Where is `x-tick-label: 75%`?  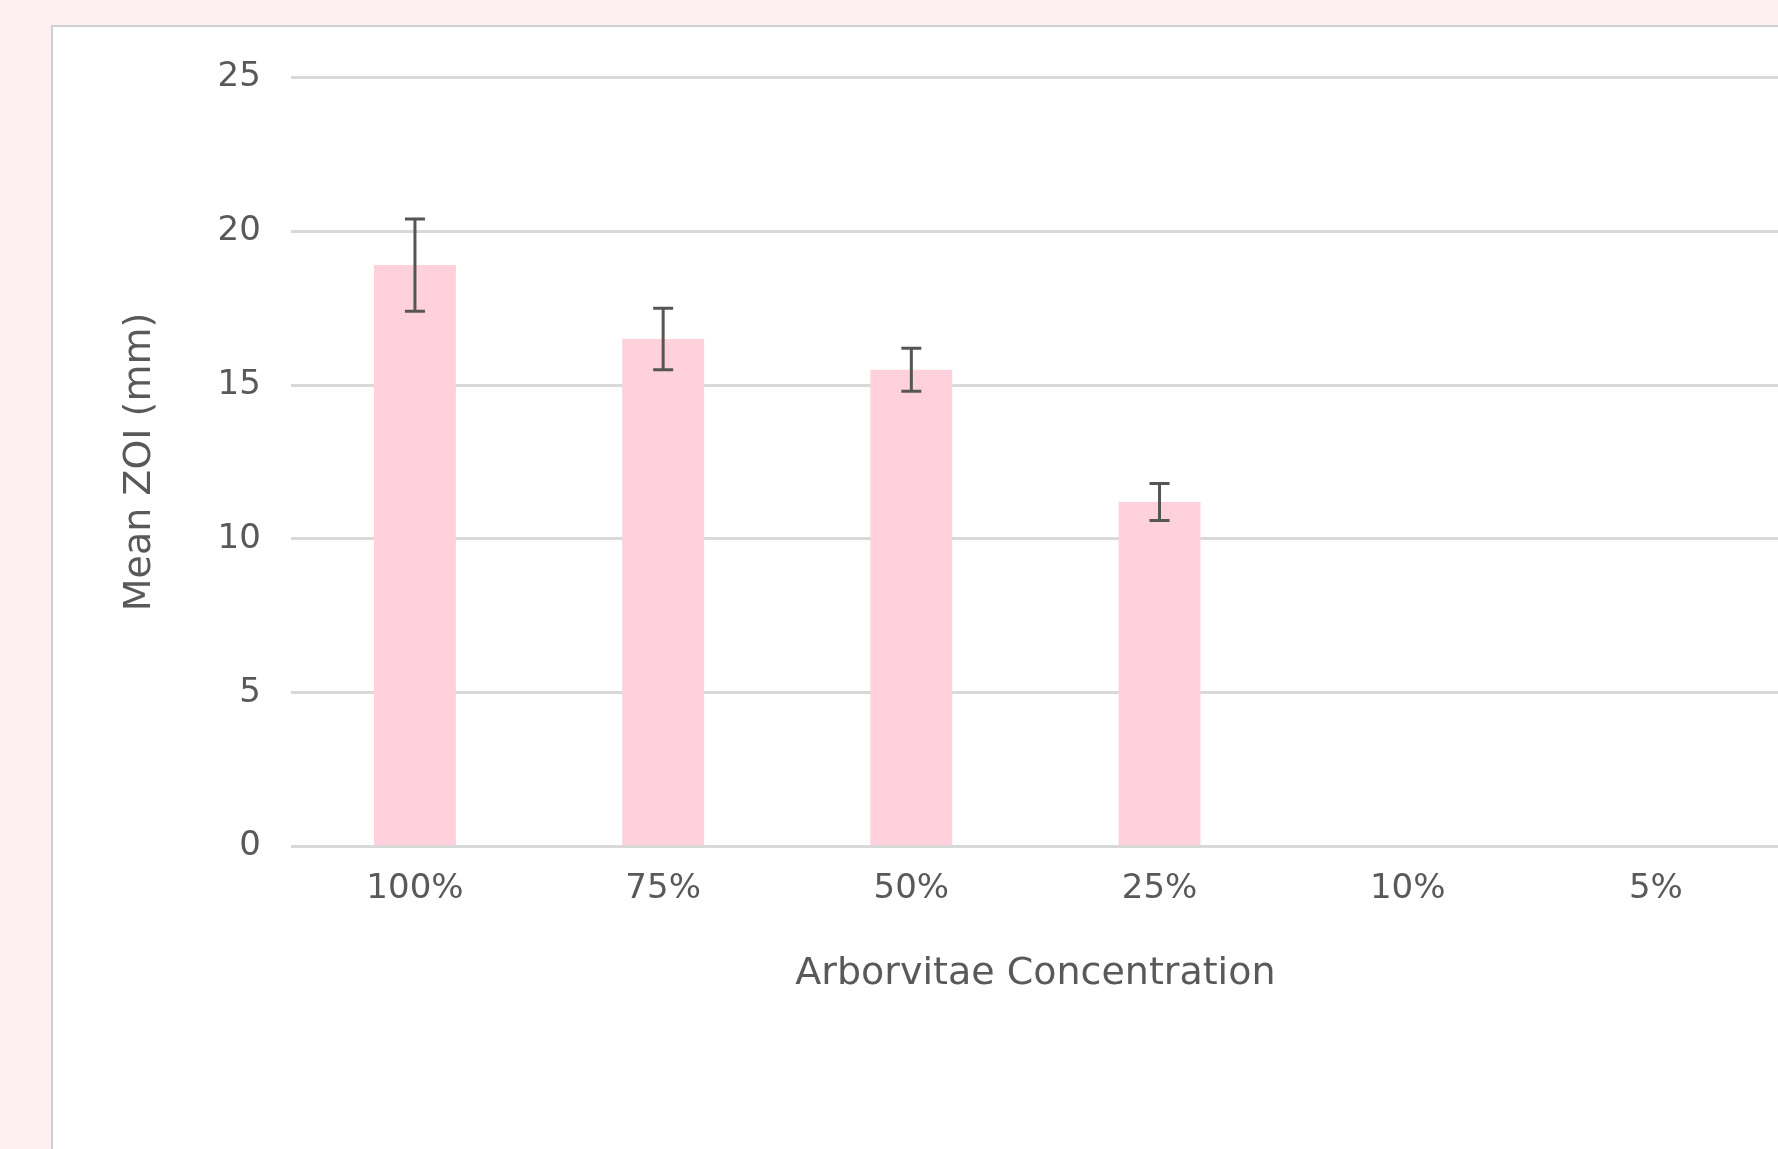
x-tick-label: 75% is located at coordinates (663, 885).